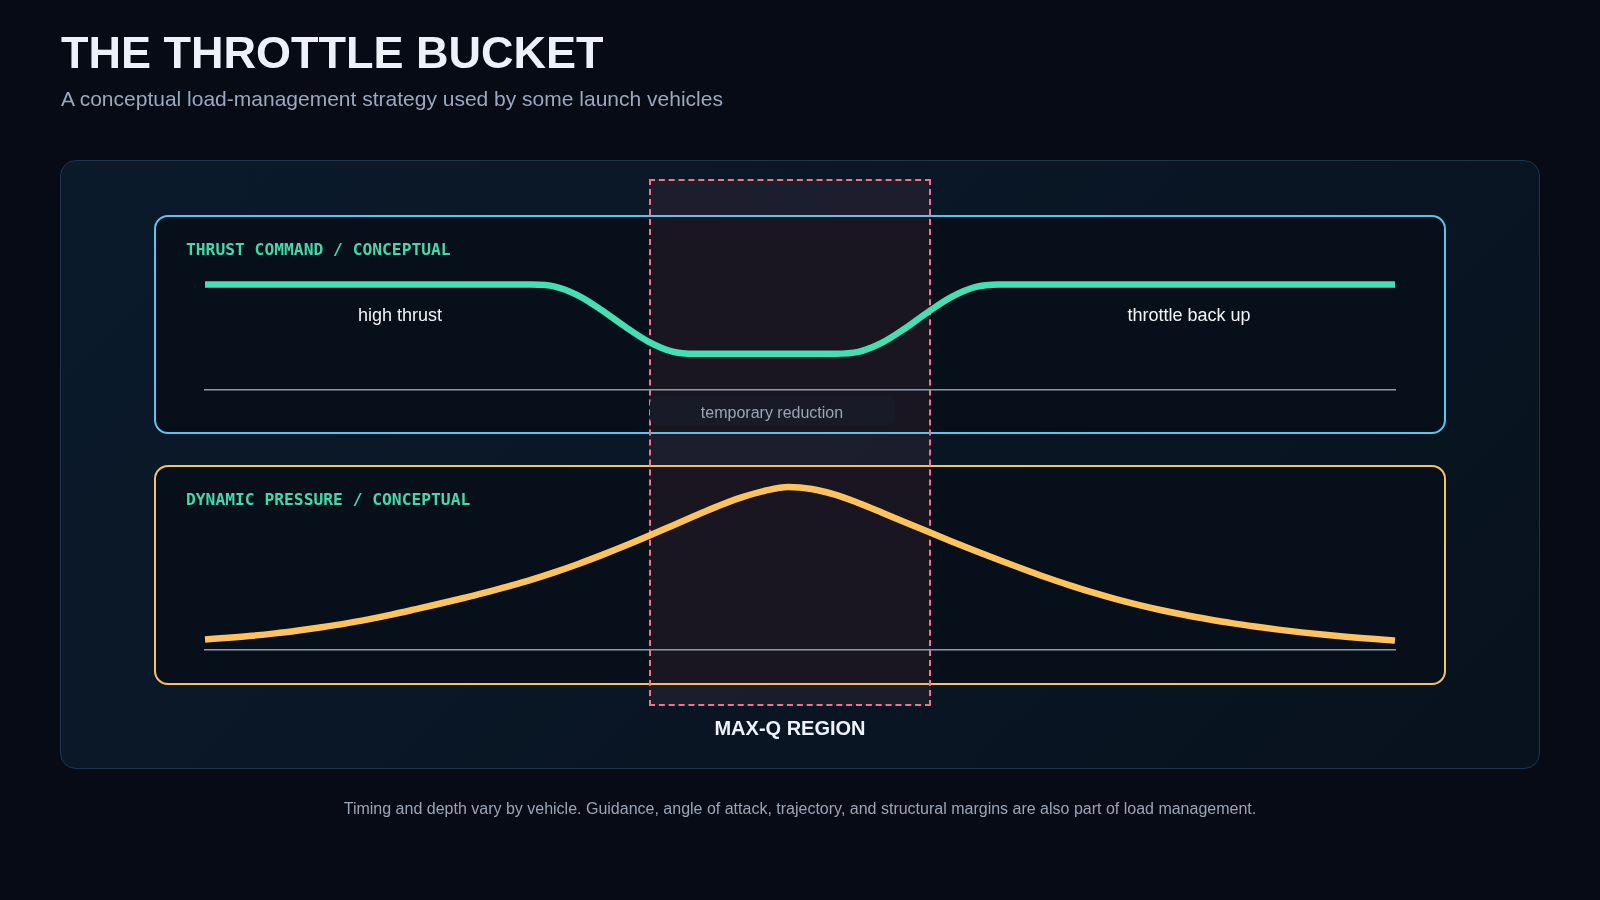 Image resolution: width=1600 pixels, height=900 pixels. I want to click on text: Timing and depth vary by vehicle. Guidance, angle of attack, trajectory, and structural margins are also part of load management., so click(800, 808).